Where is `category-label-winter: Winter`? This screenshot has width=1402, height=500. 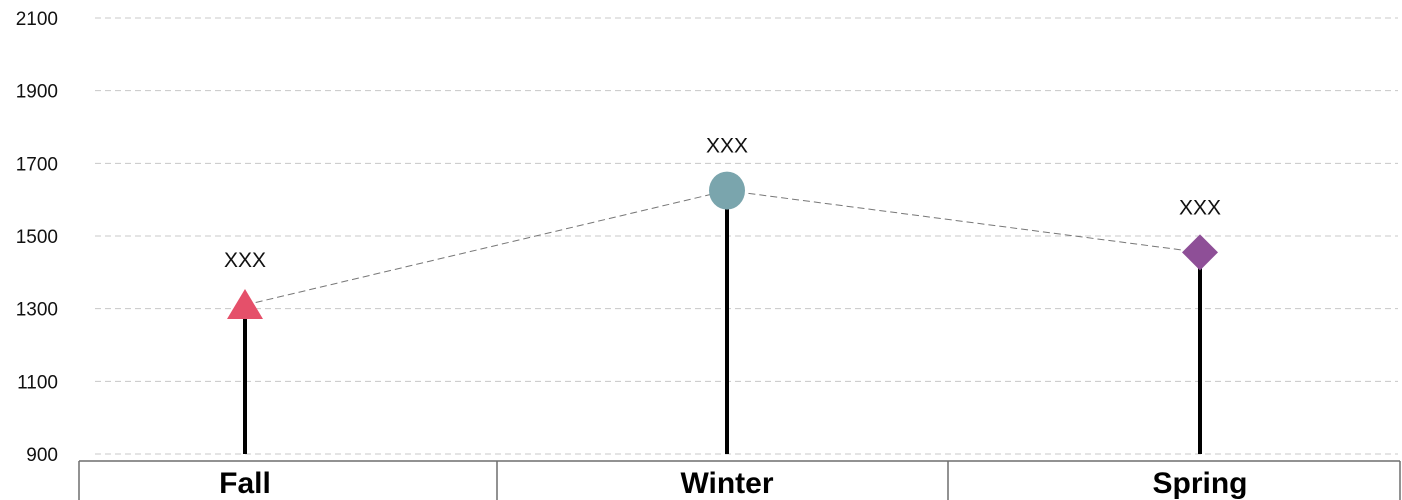
category-label-winter: Winter is located at coordinates (726, 483).